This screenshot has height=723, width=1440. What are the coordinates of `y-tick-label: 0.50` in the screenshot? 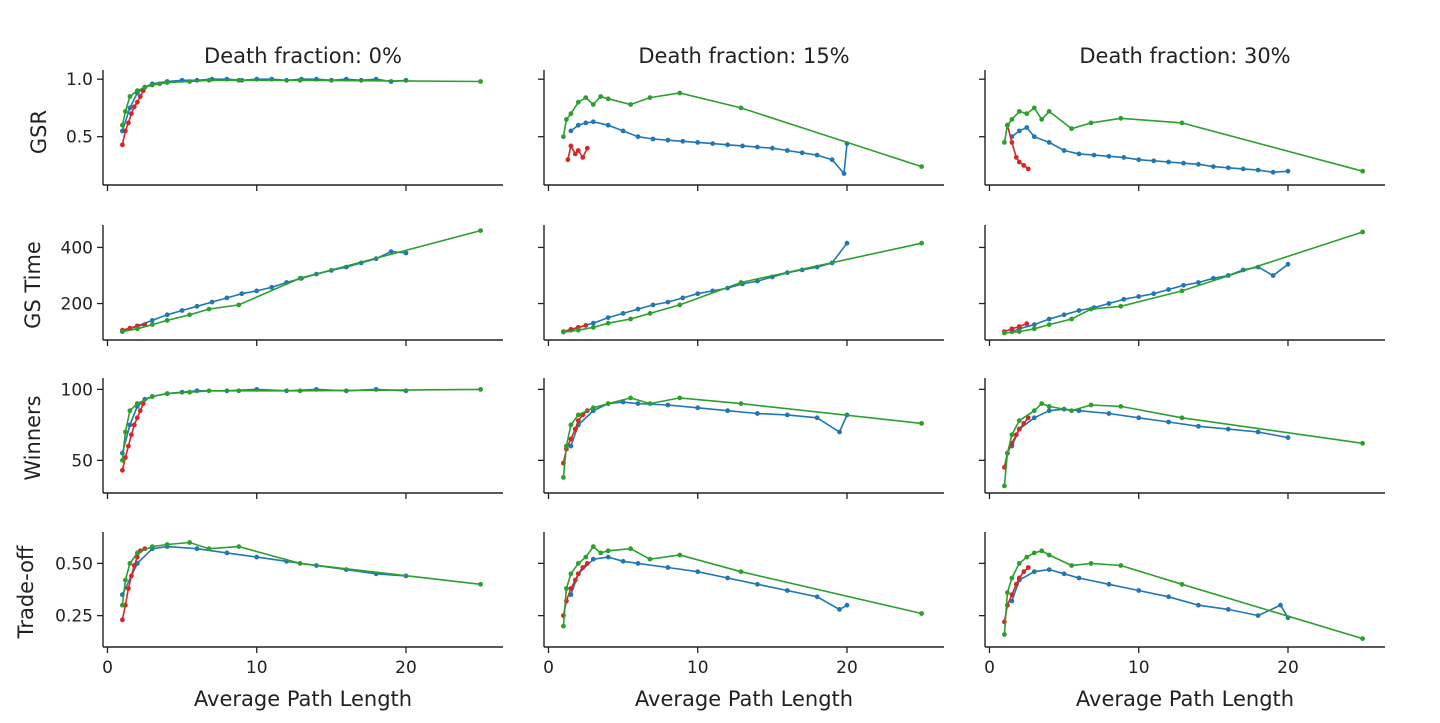 It's located at (74, 564).